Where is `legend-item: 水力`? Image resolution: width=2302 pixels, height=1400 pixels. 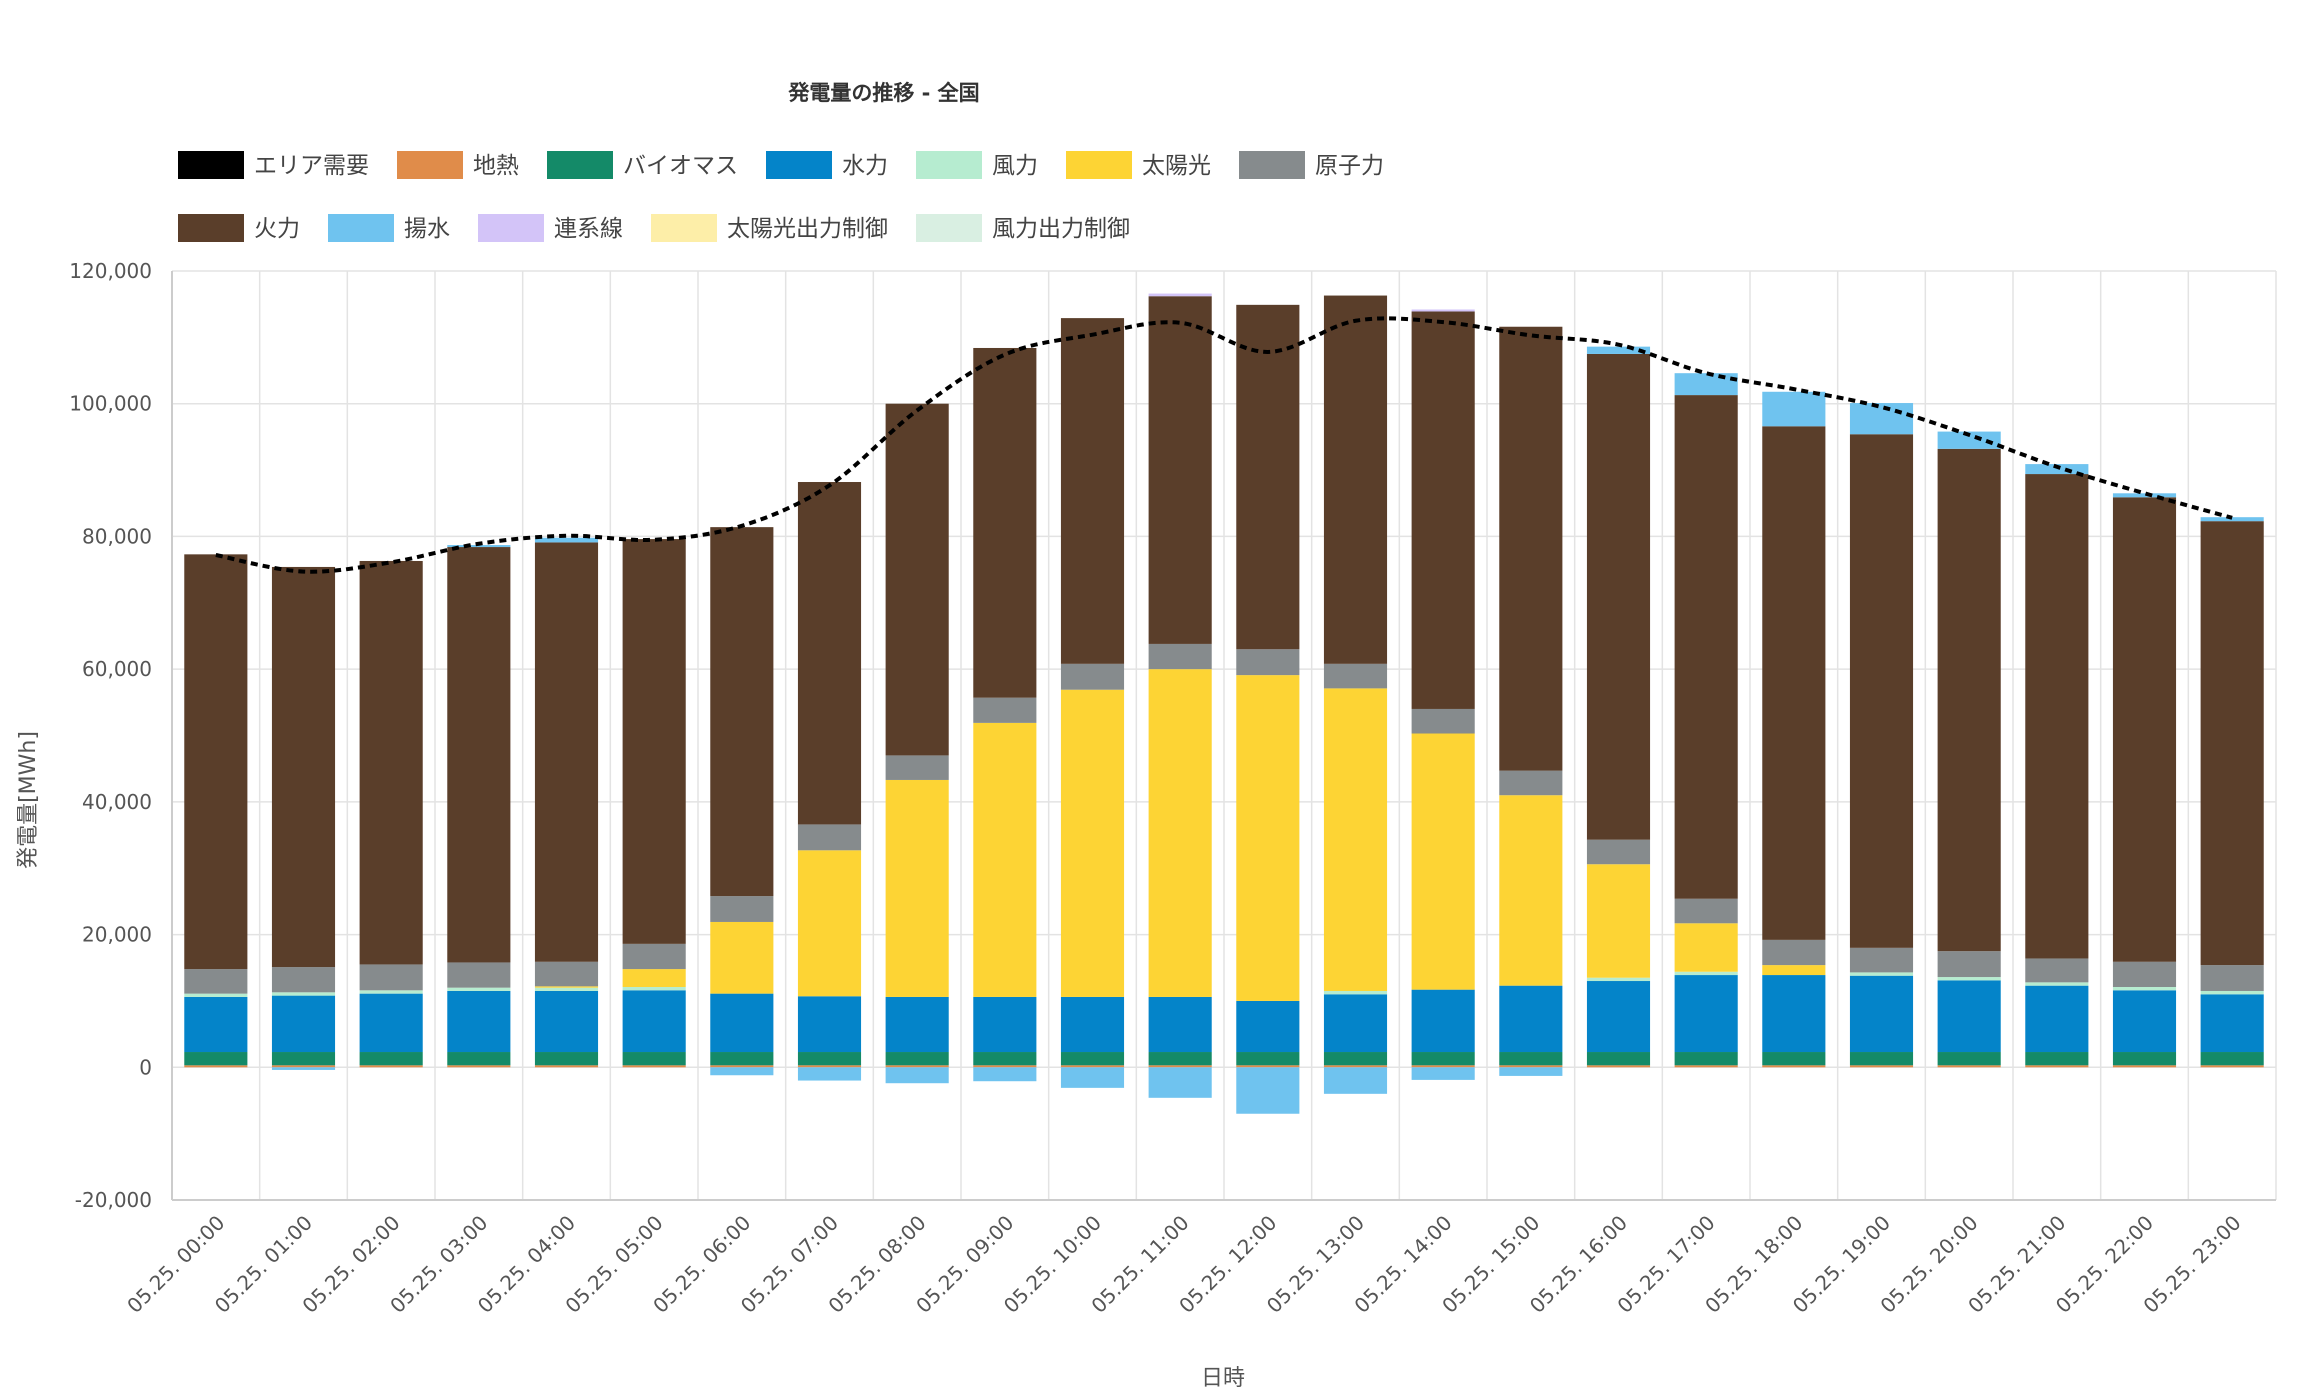 legend-item: 水力 is located at coordinates (827, 165).